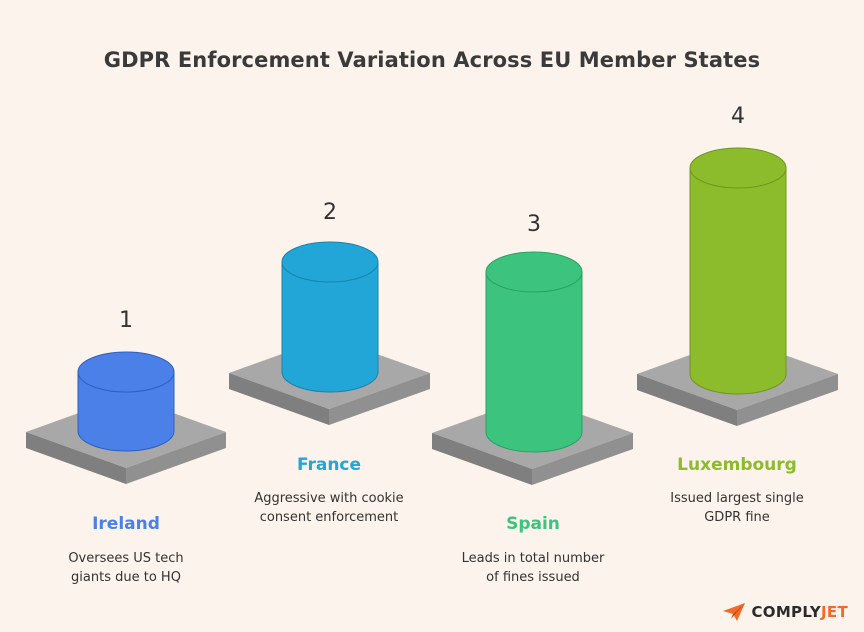  What do you see at coordinates (126, 577) in the screenshot?
I see `description-ireland-line2: giants due to HQ` at bounding box center [126, 577].